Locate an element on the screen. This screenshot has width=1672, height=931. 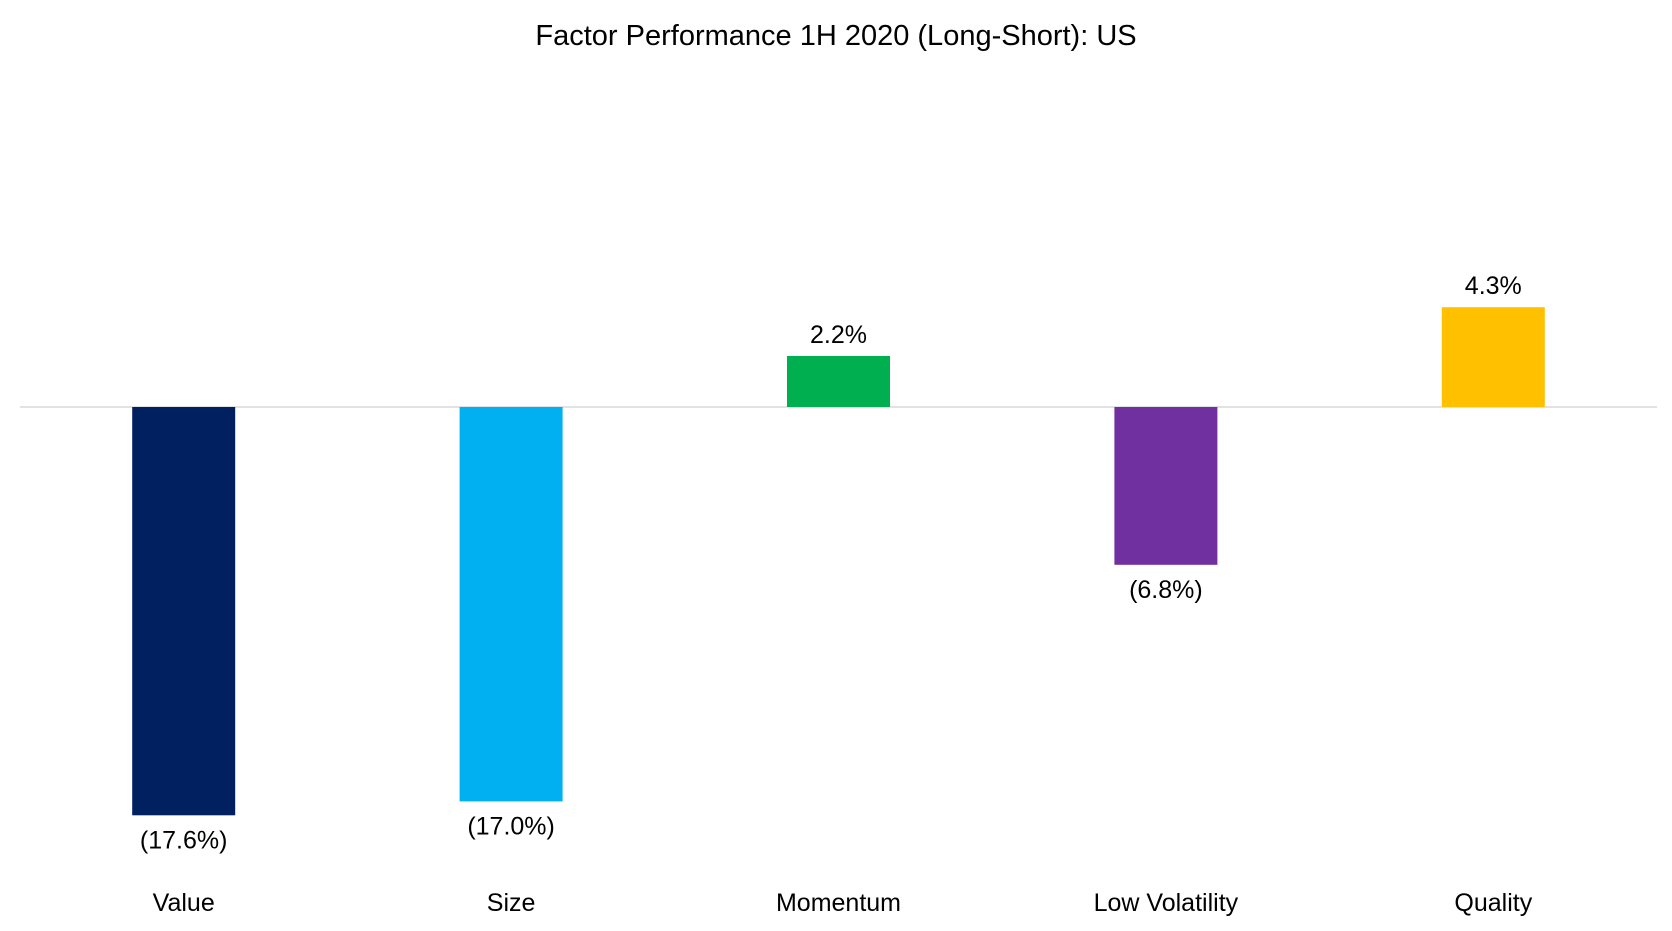
bar-low-volatility is located at coordinates (1166, 486).